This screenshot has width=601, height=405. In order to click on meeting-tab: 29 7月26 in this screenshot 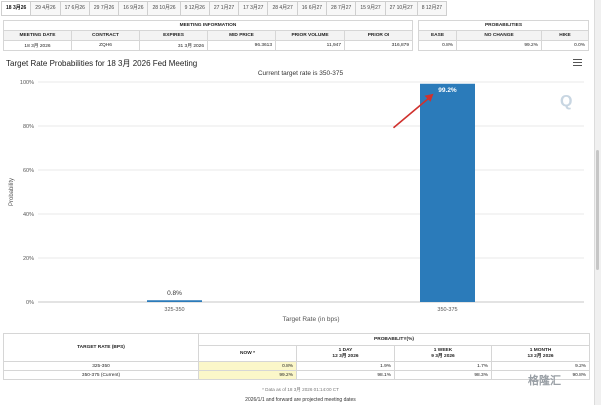, I will do `click(103, 8)`.